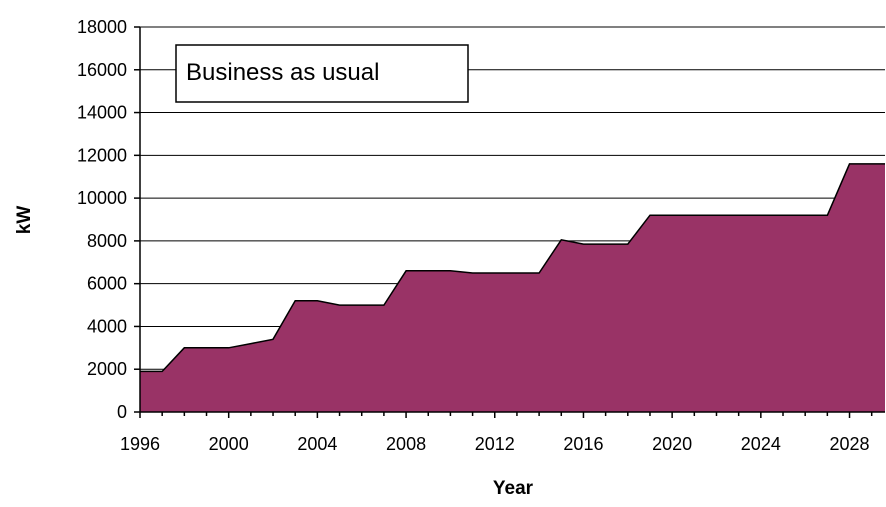  I want to click on y-tick-label-16000: 16000, so click(102, 70).